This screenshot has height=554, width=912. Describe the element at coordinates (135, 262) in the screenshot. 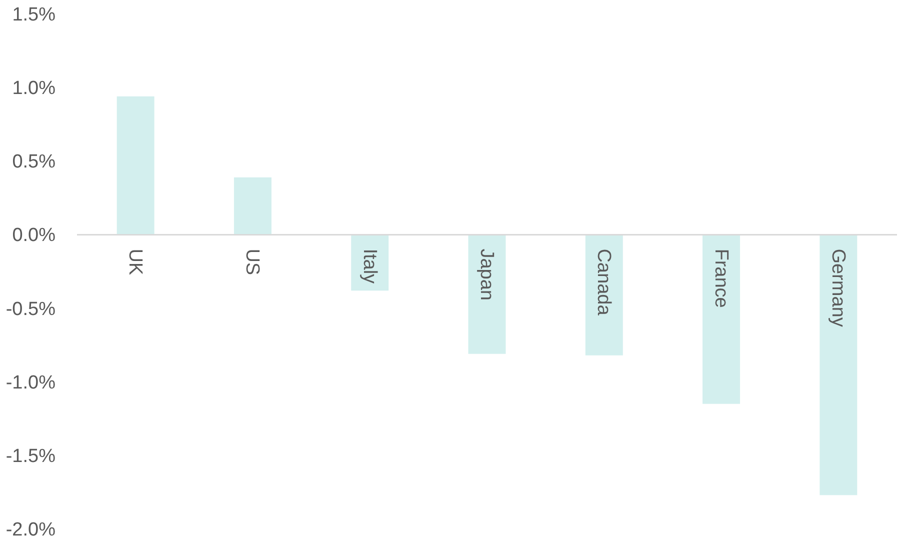

I see `x-tick-label: UK` at that location.